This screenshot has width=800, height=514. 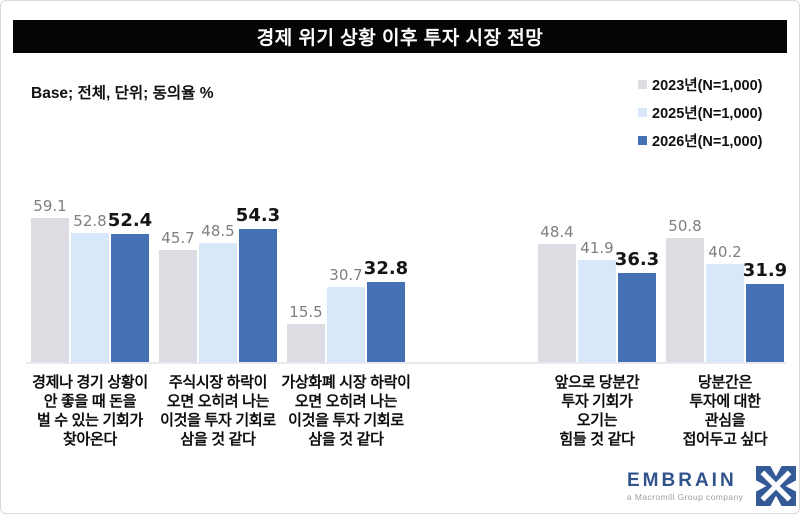 I want to click on page-title: 경제 위기 상황 이후 투자 시장 전망, so click(x=400, y=36).